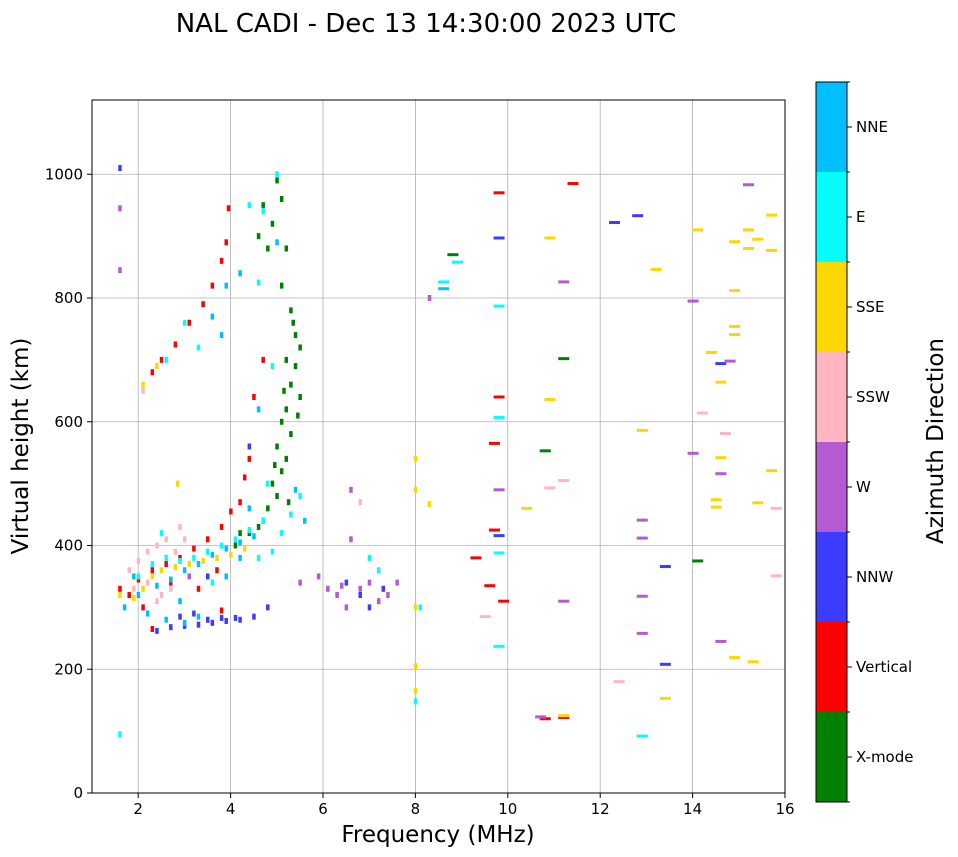  I want to click on y-tick-label: 400, so click(68, 546).